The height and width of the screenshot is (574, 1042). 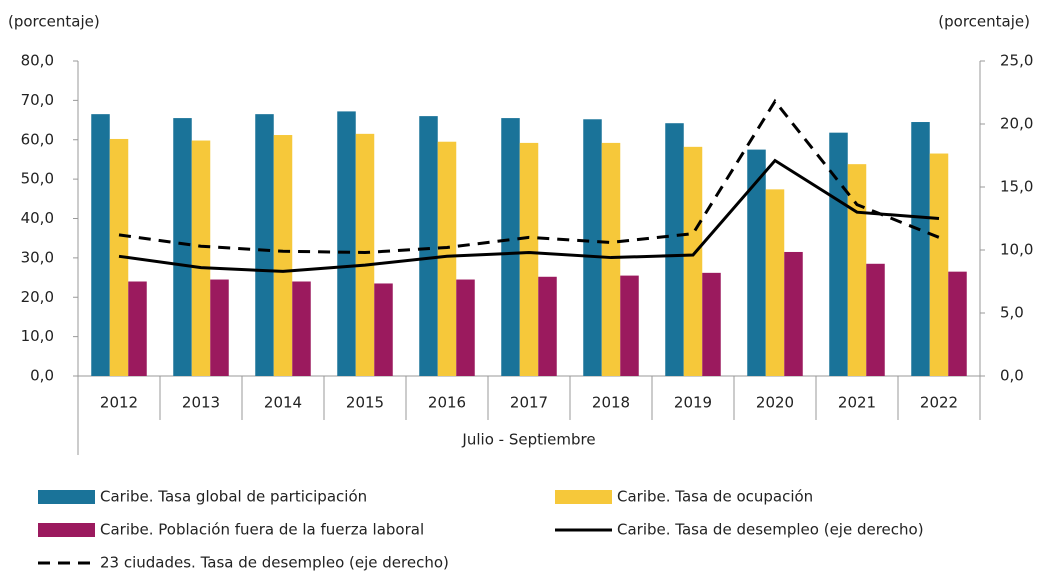 What do you see at coordinates (715, 497) in the screenshot?
I see `legend-label: Caribe. Tasa de ocupación` at bounding box center [715, 497].